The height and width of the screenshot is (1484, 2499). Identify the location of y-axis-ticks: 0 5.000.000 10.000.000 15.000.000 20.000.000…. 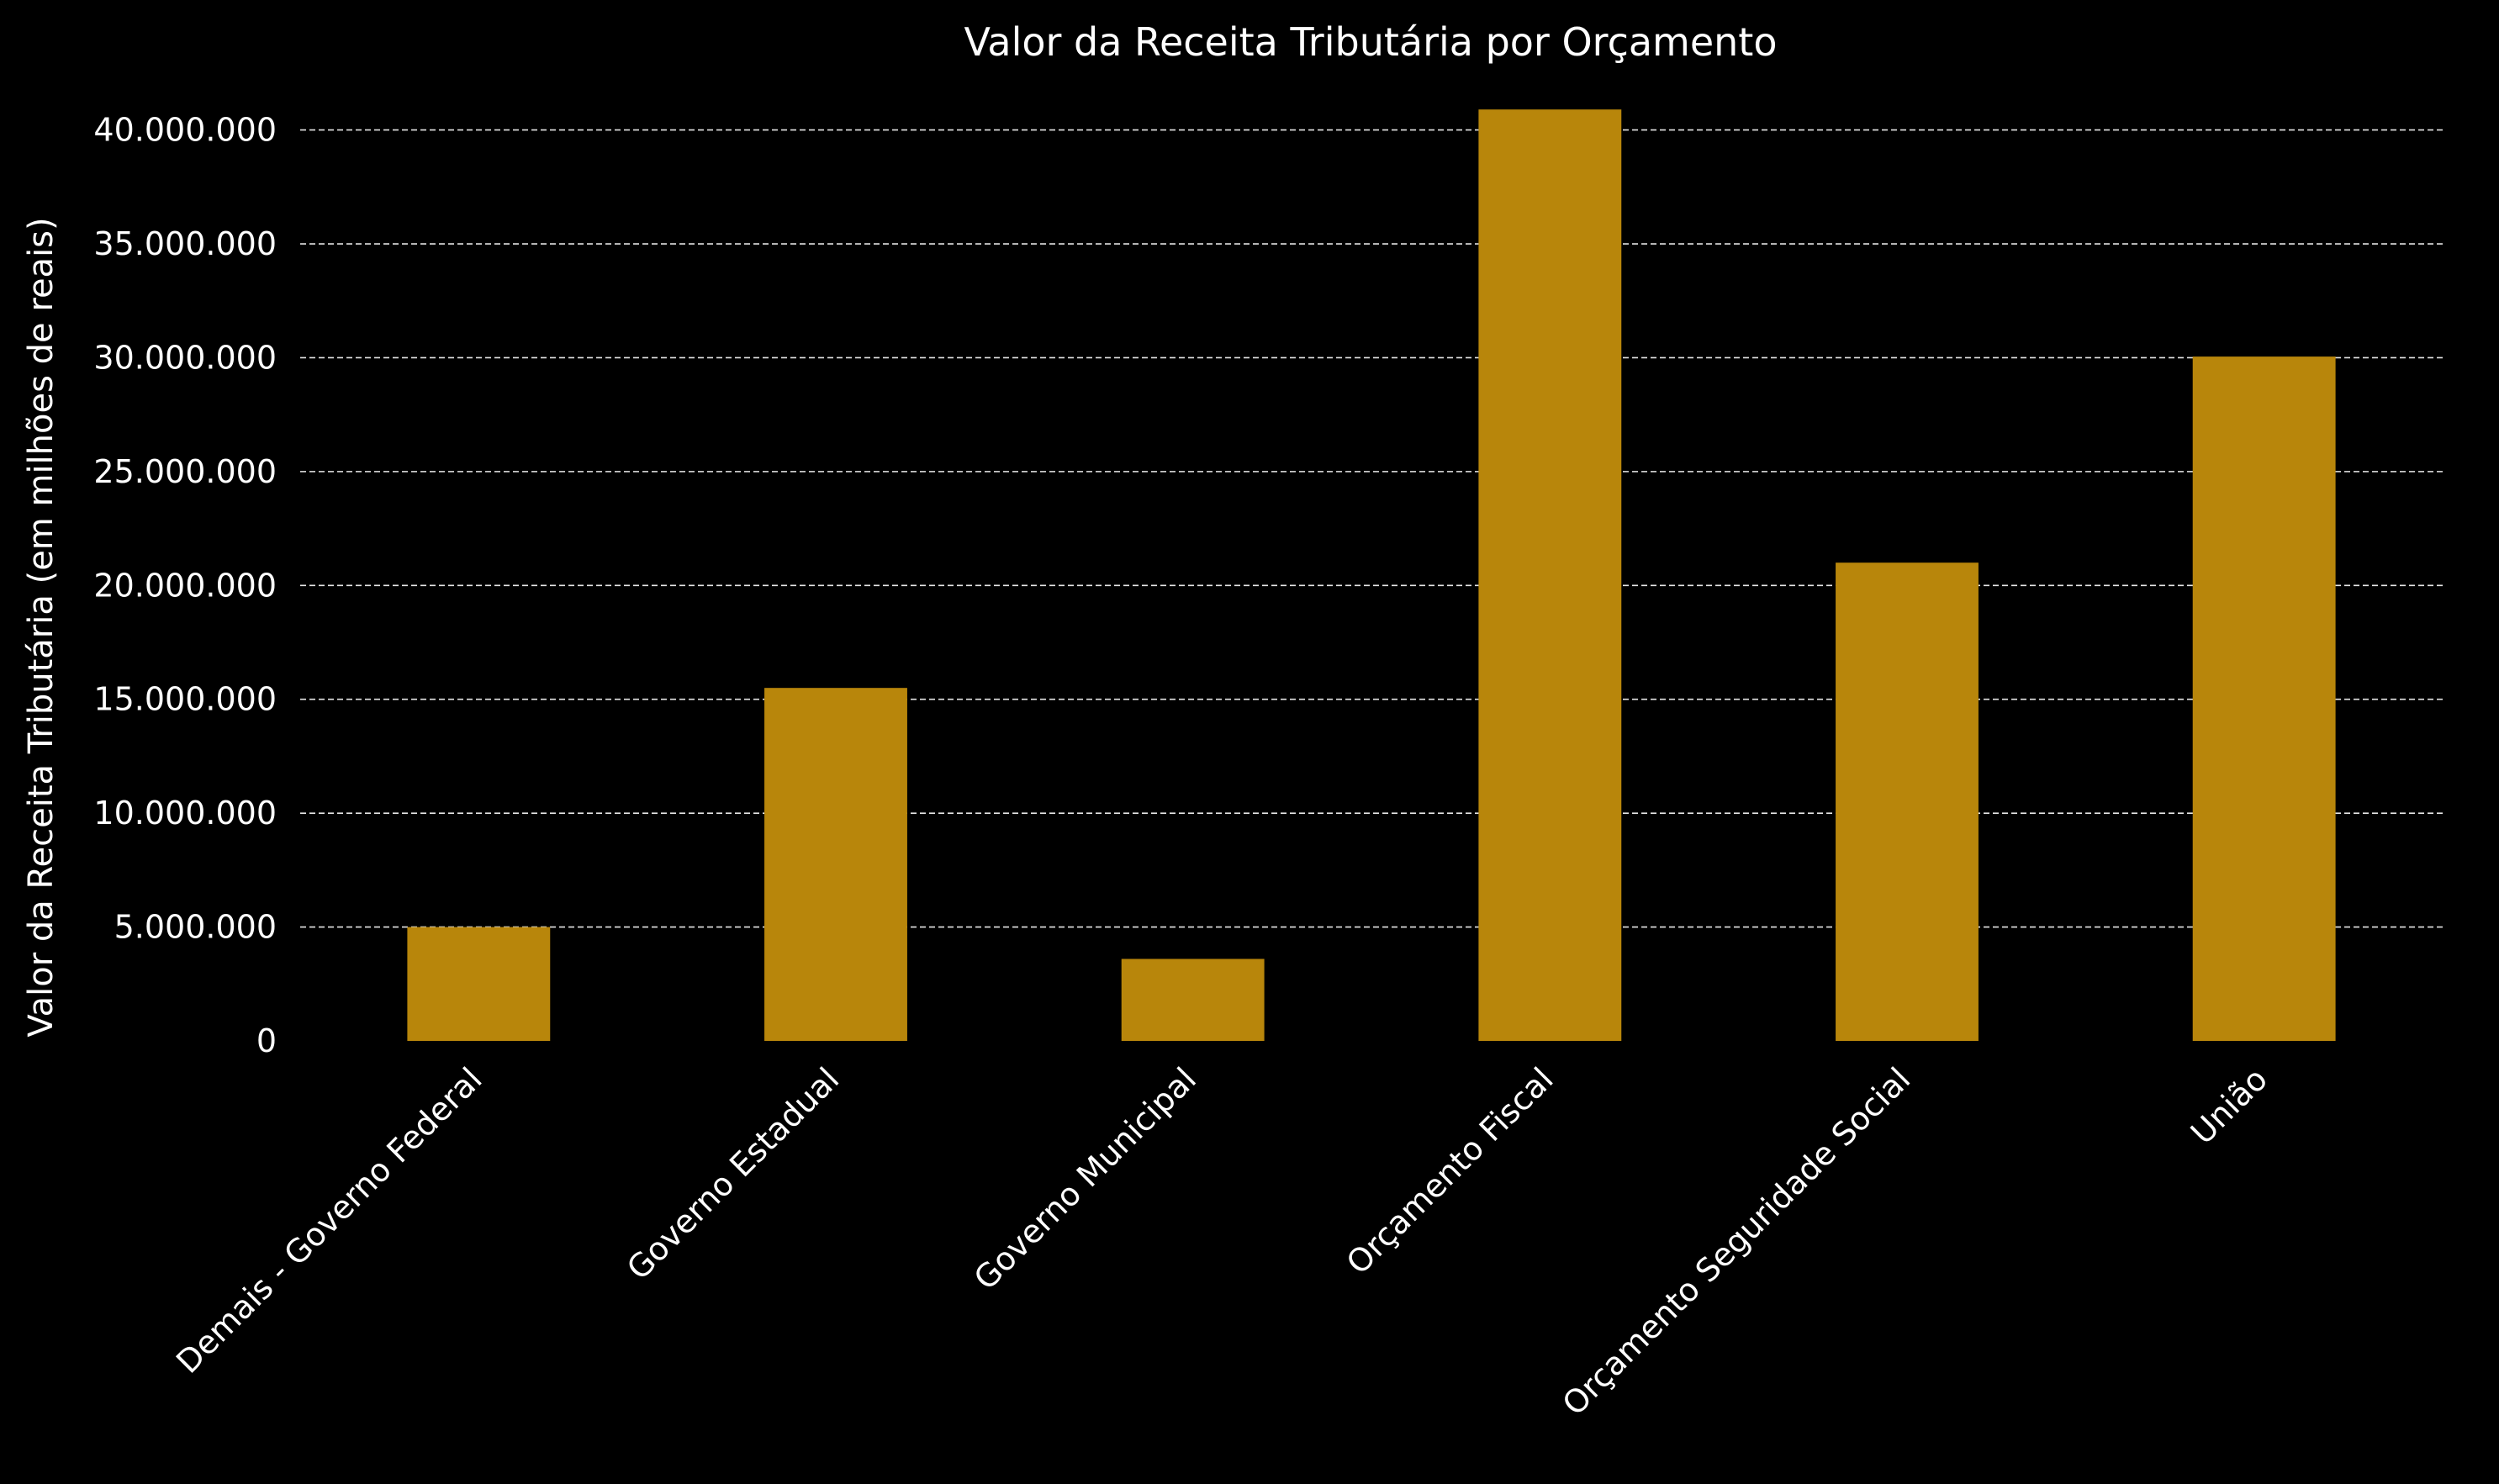
(185, 585).